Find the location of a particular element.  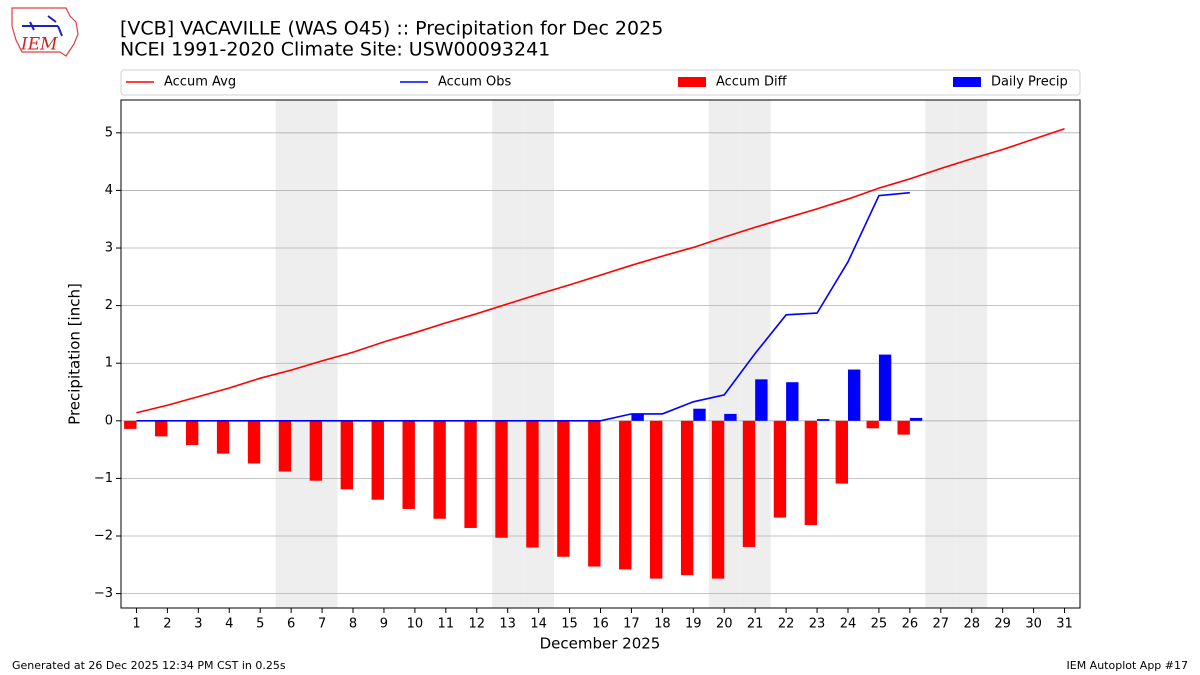

y-tick-label: −3 is located at coordinates (103, 593).